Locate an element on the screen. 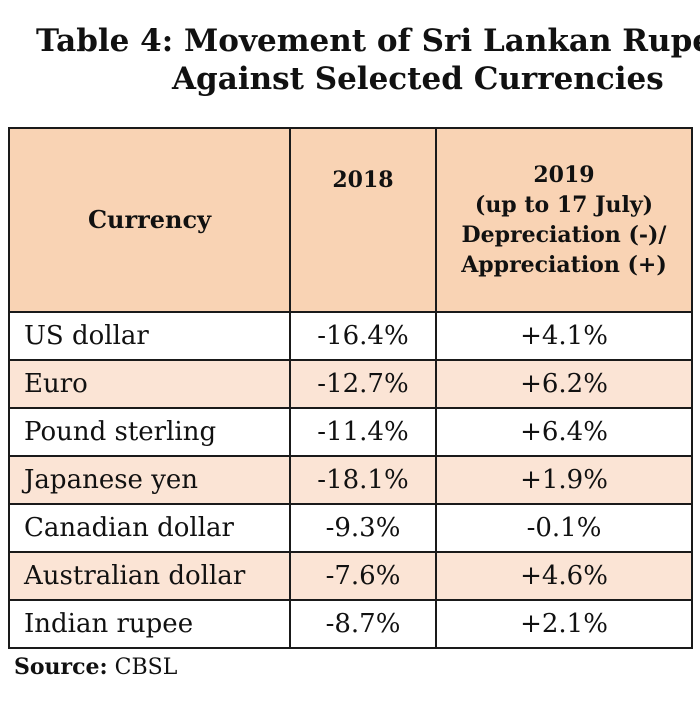  table-row: Japanese yen -18.1% +1.9% is located at coordinates (350, 480).